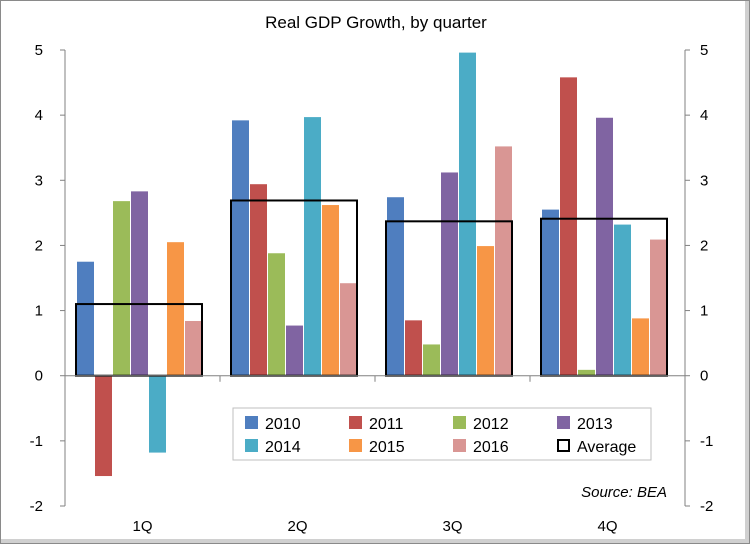 This screenshot has height=545, width=750. What do you see at coordinates (607, 526) in the screenshot?
I see `x-tick-label-4Q: 4Q` at bounding box center [607, 526].